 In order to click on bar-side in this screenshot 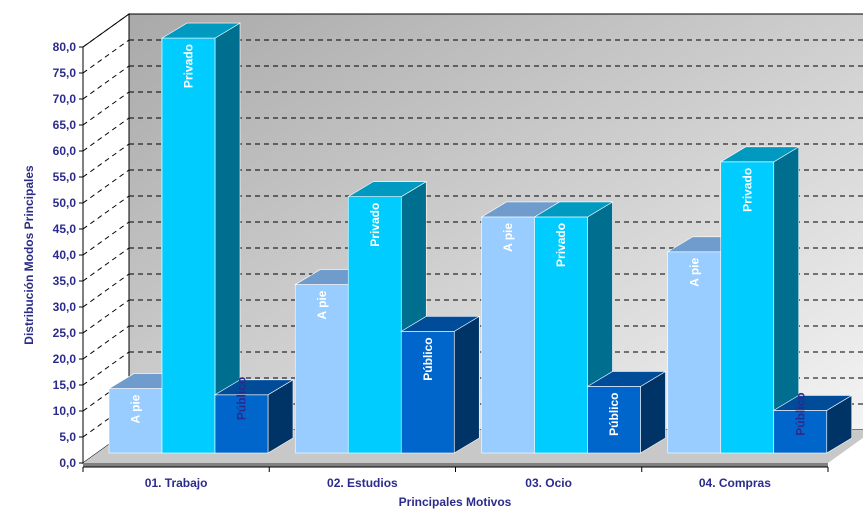, I will do `click(466, 384)`.